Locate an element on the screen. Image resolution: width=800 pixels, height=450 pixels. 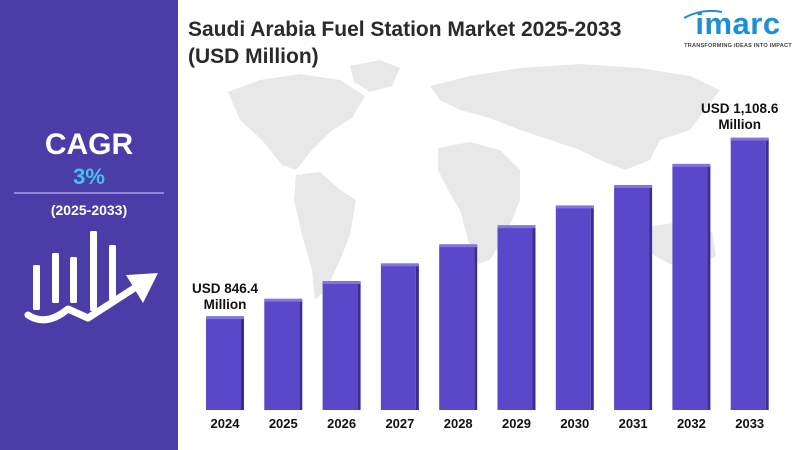
x-tick-label: 2026 is located at coordinates (341, 423).